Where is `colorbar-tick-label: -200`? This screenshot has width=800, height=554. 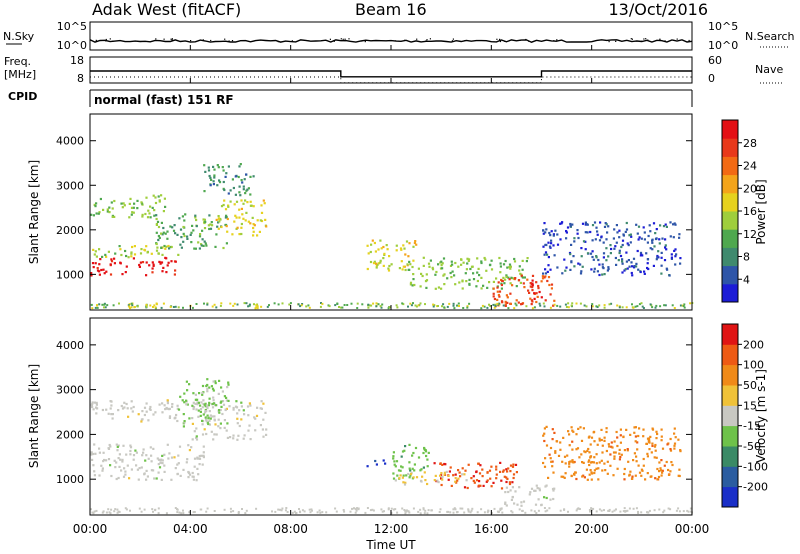 colorbar-tick-label: -200 is located at coordinates (755, 487).